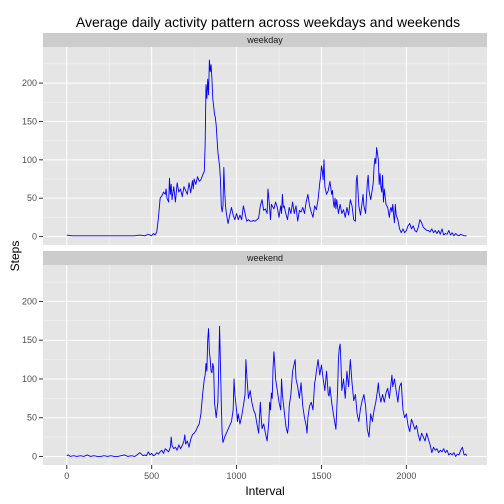 Image resolution: width=504 pixels, height=504 pixels. I want to click on x-tick-label: 0, so click(66, 476).